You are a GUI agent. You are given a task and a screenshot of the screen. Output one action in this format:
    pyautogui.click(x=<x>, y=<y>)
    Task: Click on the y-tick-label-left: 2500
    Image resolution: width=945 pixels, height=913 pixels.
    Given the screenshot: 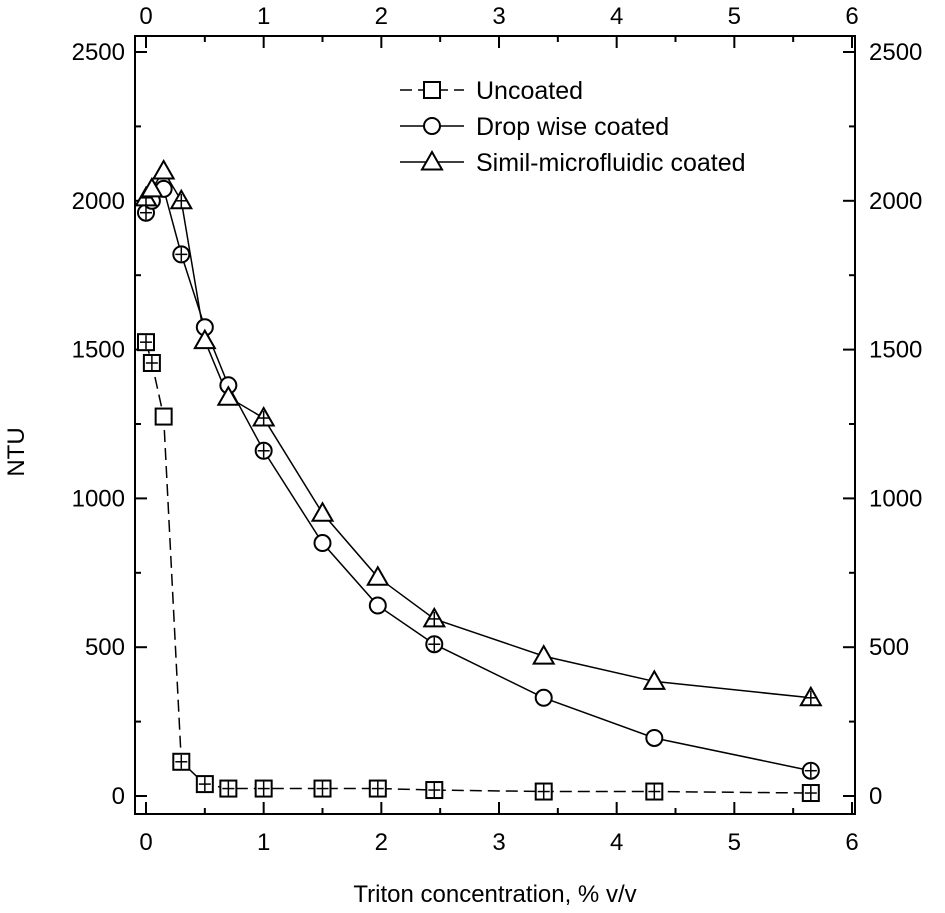 What is the action you would take?
    pyautogui.click(x=98, y=52)
    